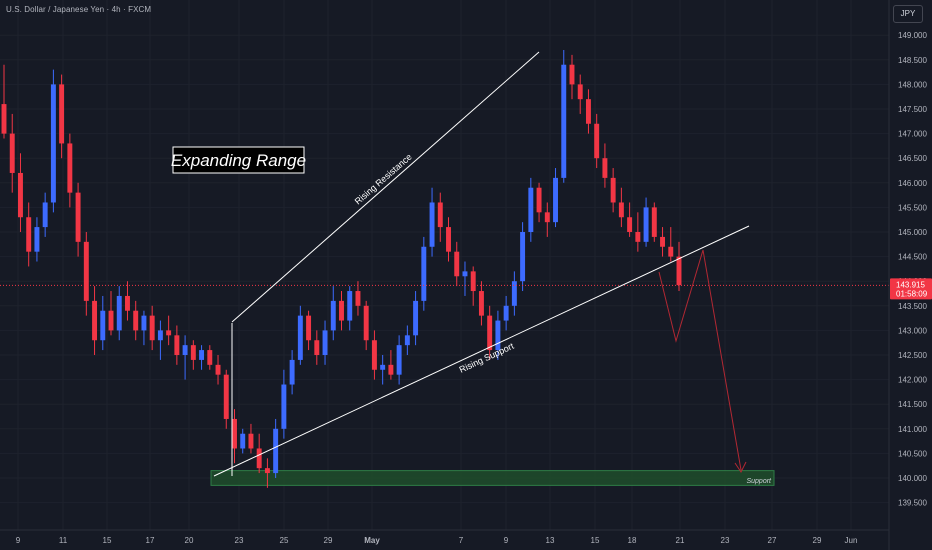 The image size is (932, 550). What do you see at coordinates (911, 289) in the screenshot?
I see `last-price-tag-box` at bounding box center [911, 289].